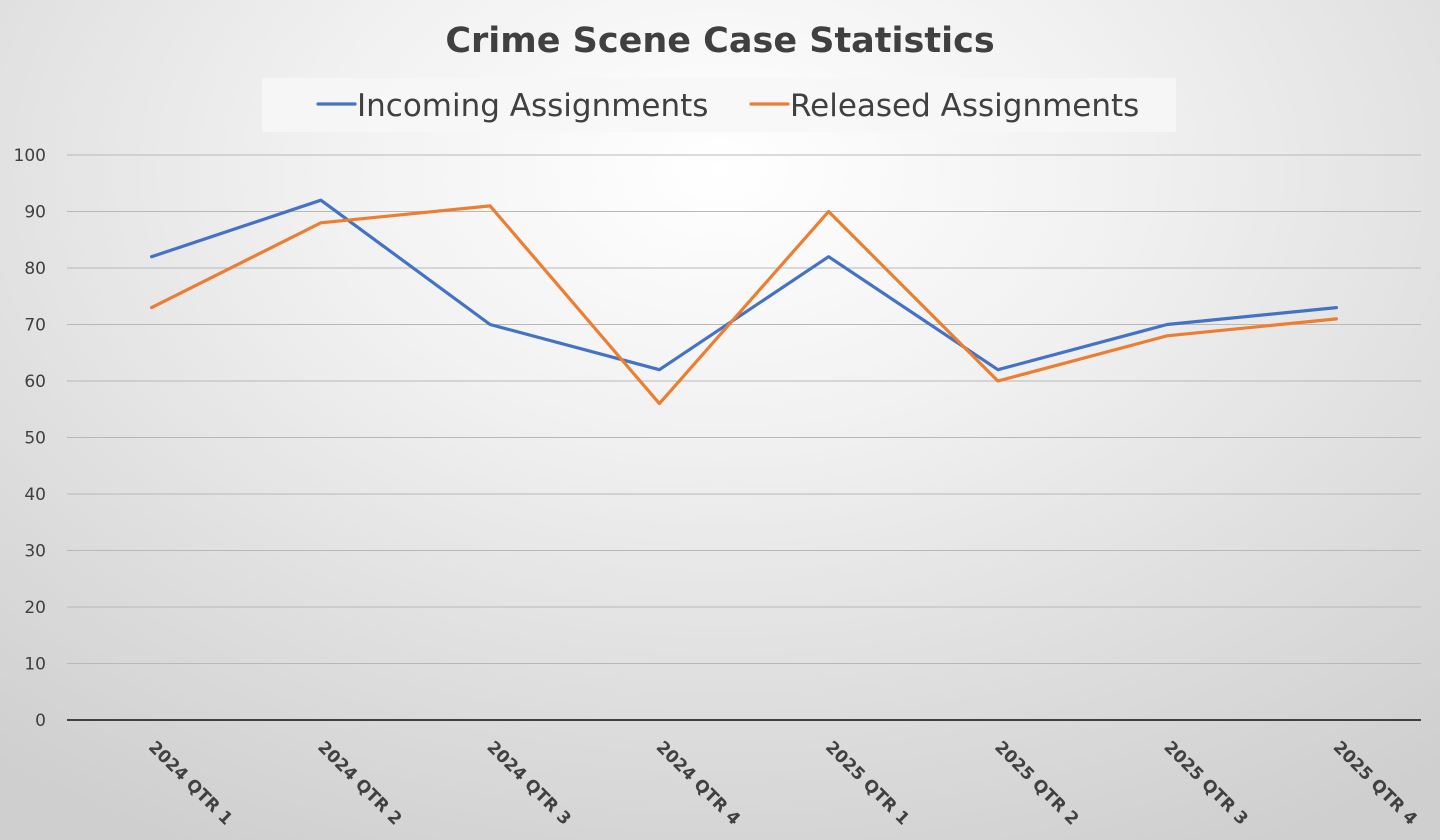 This screenshot has height=840, width=1440. What do you see at coordinates (35, 552) in the screenshot?
I see `y-tick-label-30: 30` at bounding box center [35, 552].